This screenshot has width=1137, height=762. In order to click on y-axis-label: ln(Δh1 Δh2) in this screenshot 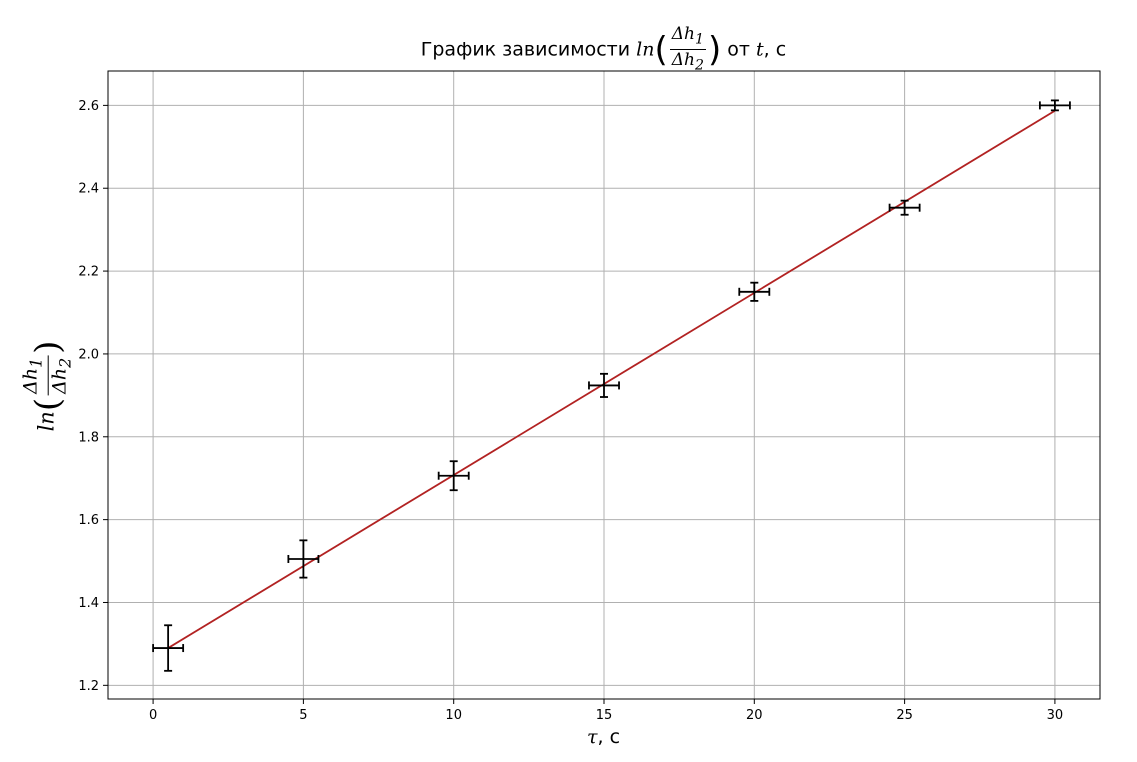, I will do `click(48, 386)`.